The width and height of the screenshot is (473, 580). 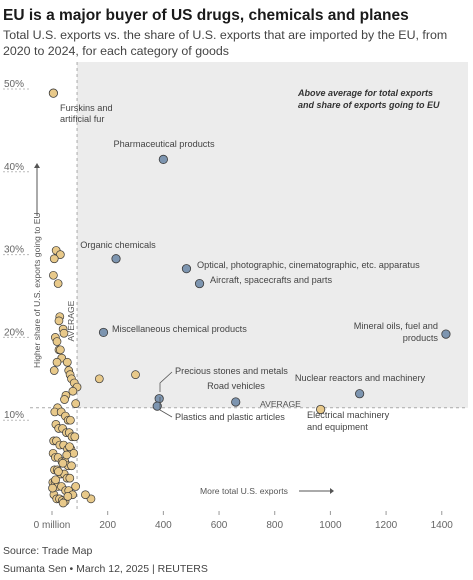 I want to click on point-label: Plastics and plastic articles, so click(x=230, y=417).